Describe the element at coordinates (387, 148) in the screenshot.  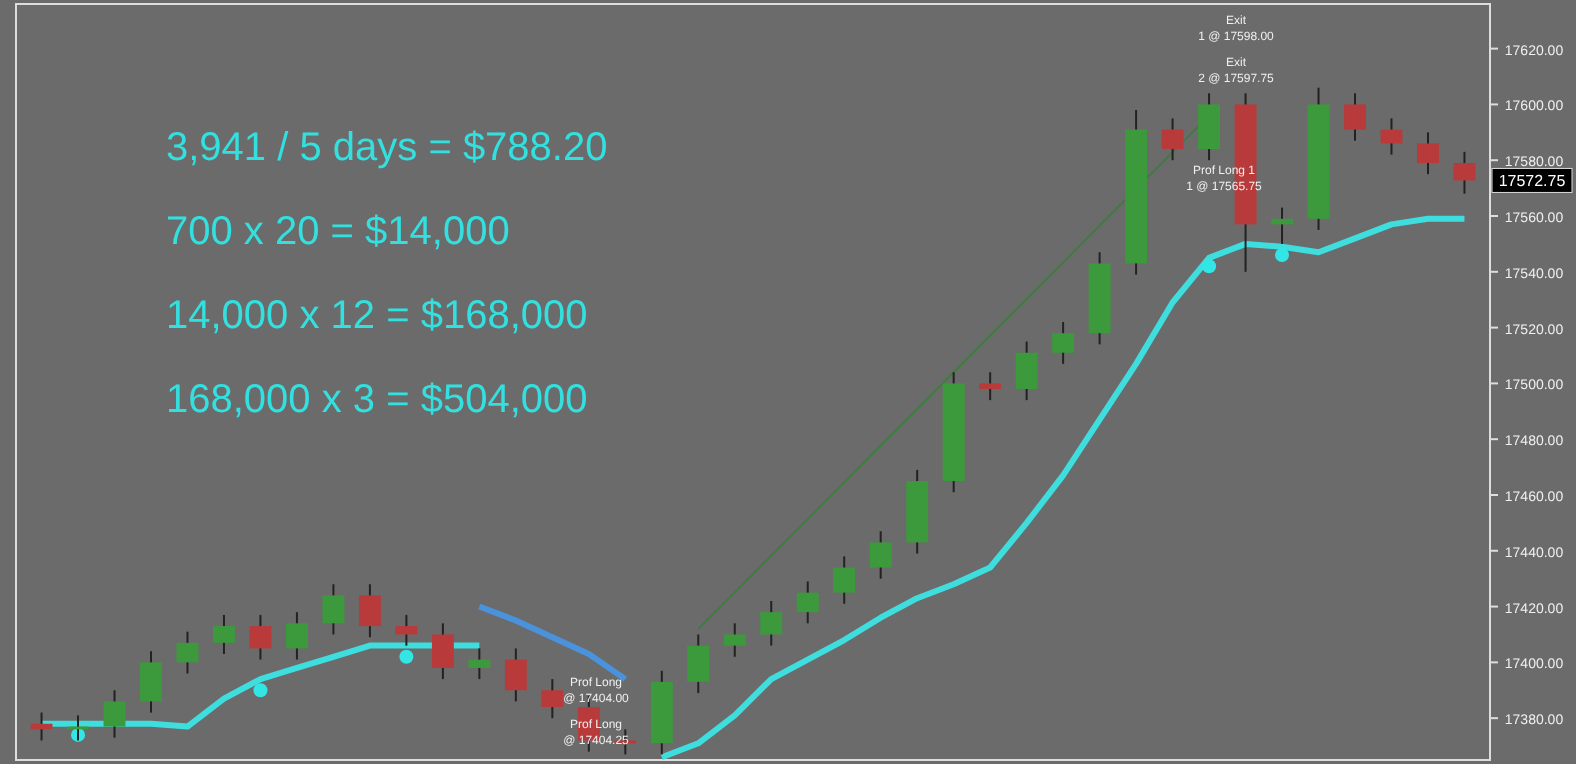
I see `annotation: 3,941 / 5 days = $788.20` at that location.